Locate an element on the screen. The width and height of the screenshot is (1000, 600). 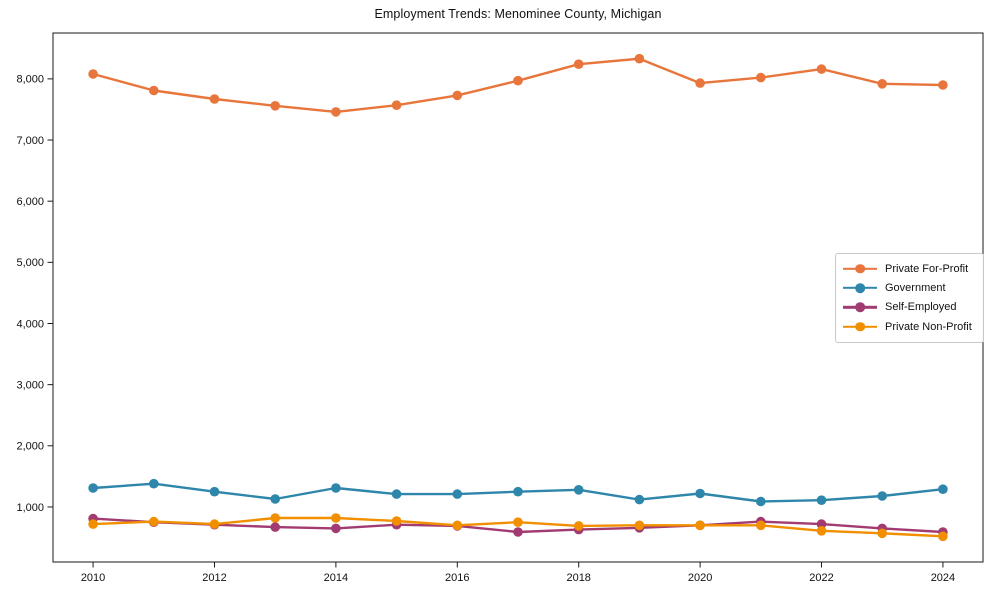
y-tick-label: 2,000 is located at coordinates (30, 447).